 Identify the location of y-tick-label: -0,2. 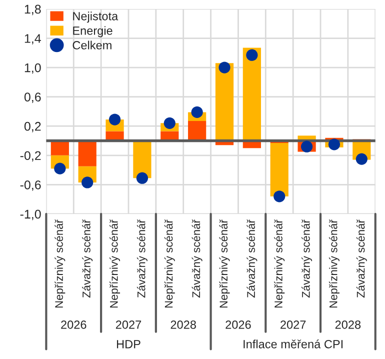
(30, 156).